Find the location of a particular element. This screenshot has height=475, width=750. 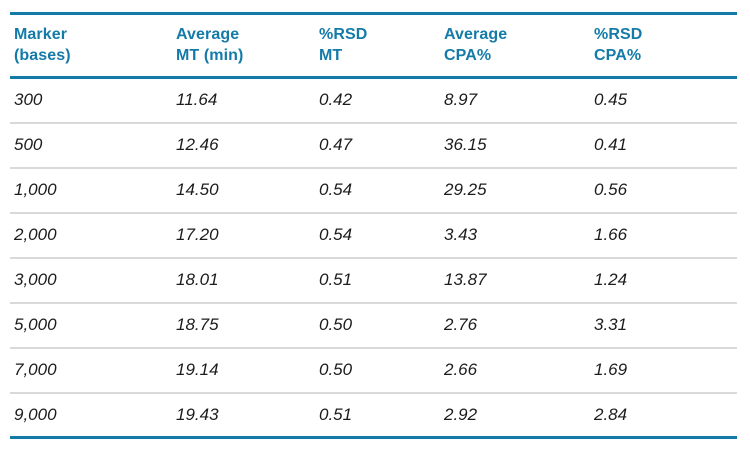

table-cell: 500 is located at coordinates (91, 145).